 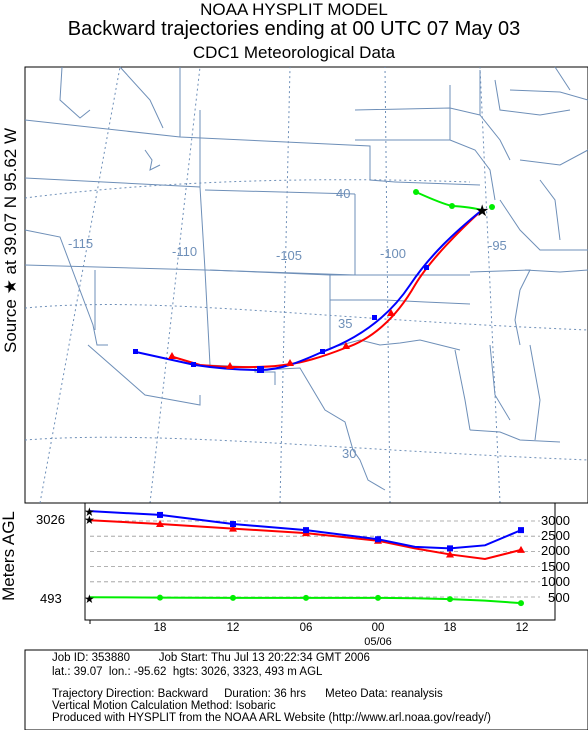 What do you see at coordinates (289, 255) in the screenshot?
I see `lon-label: -105` at bounding box center [289, 255].